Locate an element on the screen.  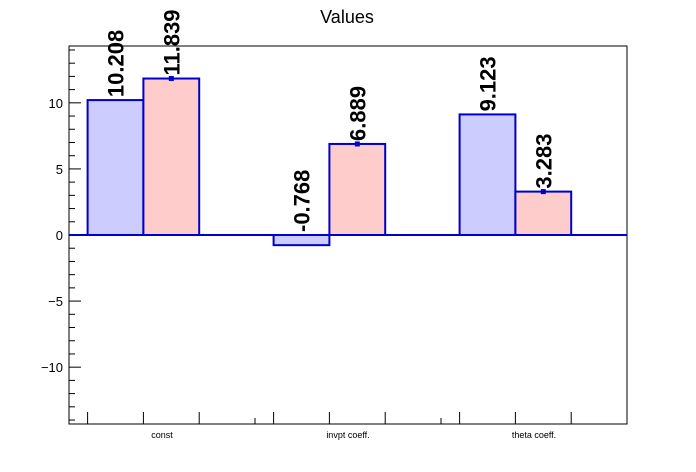
value-label: 11.839 is located at coordinates (171, 42).